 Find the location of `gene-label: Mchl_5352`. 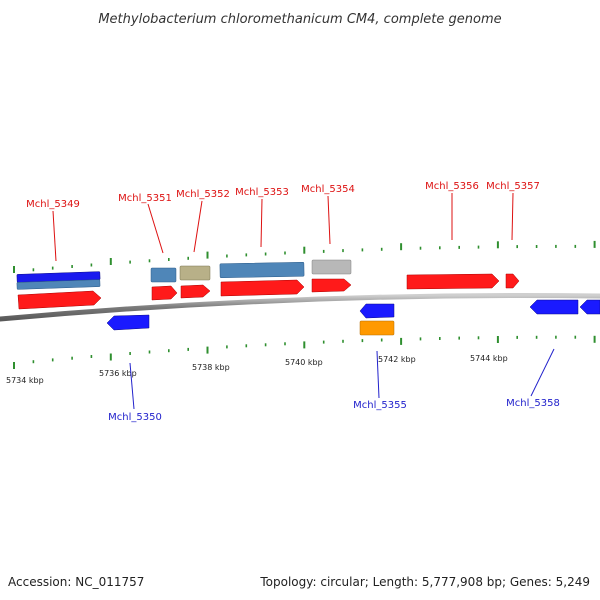

gene-label: Mchl_5352 is located at coordinates (203, 194).